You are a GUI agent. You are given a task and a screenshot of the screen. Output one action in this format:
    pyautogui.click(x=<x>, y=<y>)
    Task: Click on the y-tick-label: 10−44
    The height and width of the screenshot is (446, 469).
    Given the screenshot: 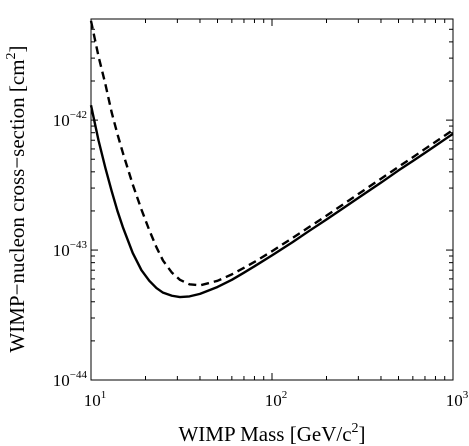 What is the action you would take?
    pyautogui.click(x=70, y=379)
    